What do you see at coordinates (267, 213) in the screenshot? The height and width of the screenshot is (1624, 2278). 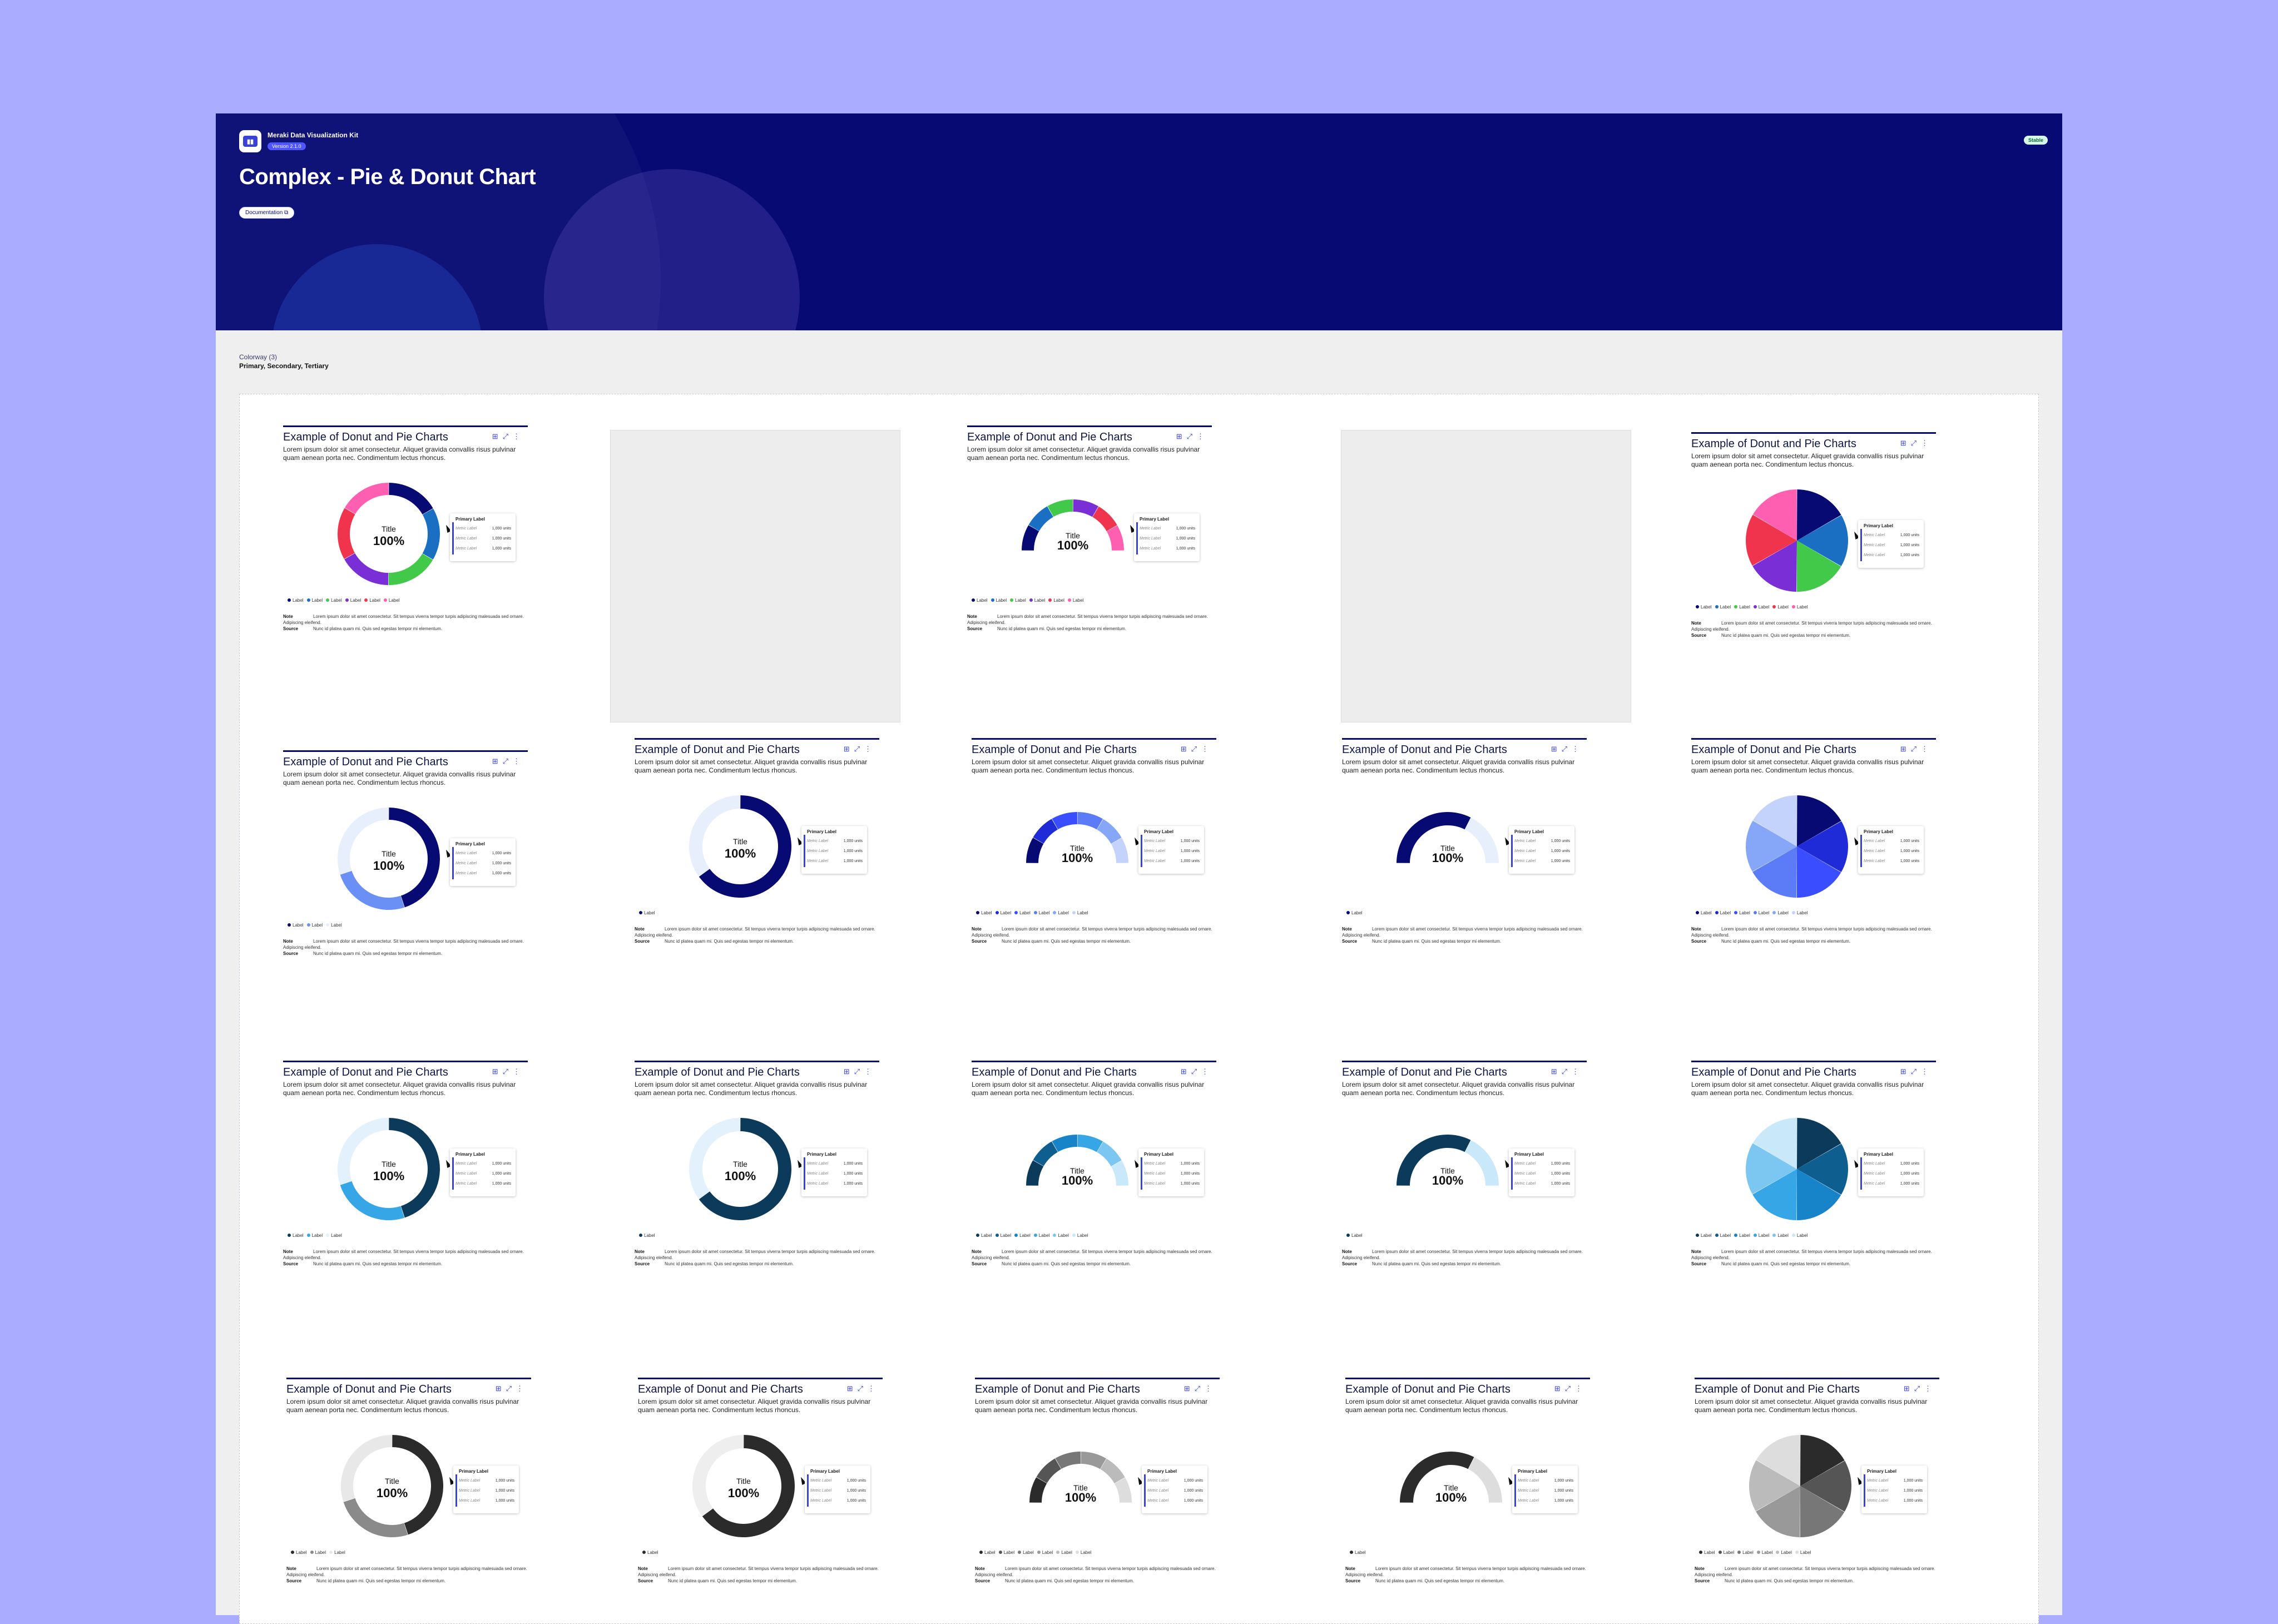 I see `documentation-button: Documentation ⧉` at bounding box center [267, 213].